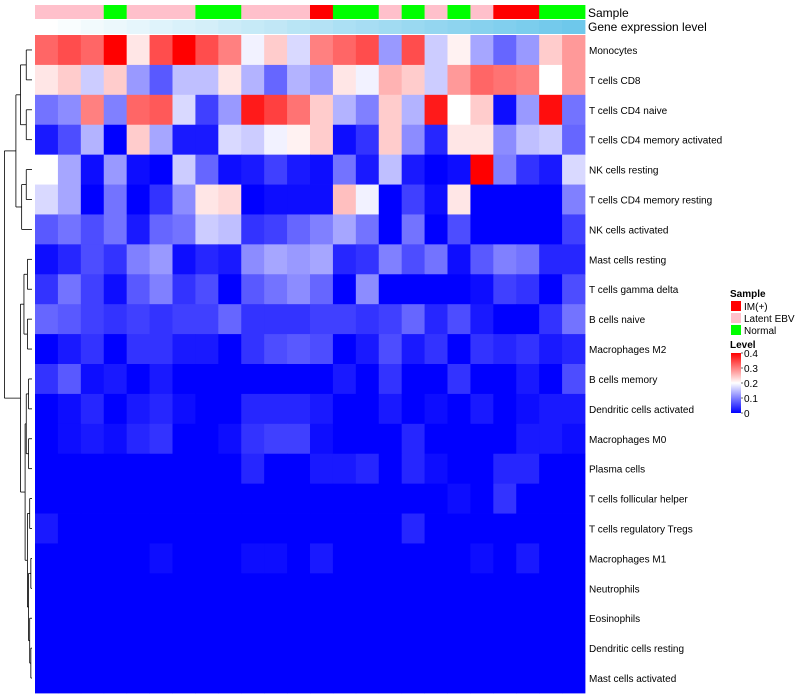 The width and height of the screenshot is (800, 700). I want to click on level-tick-3: 0.3, so click(751, 369).